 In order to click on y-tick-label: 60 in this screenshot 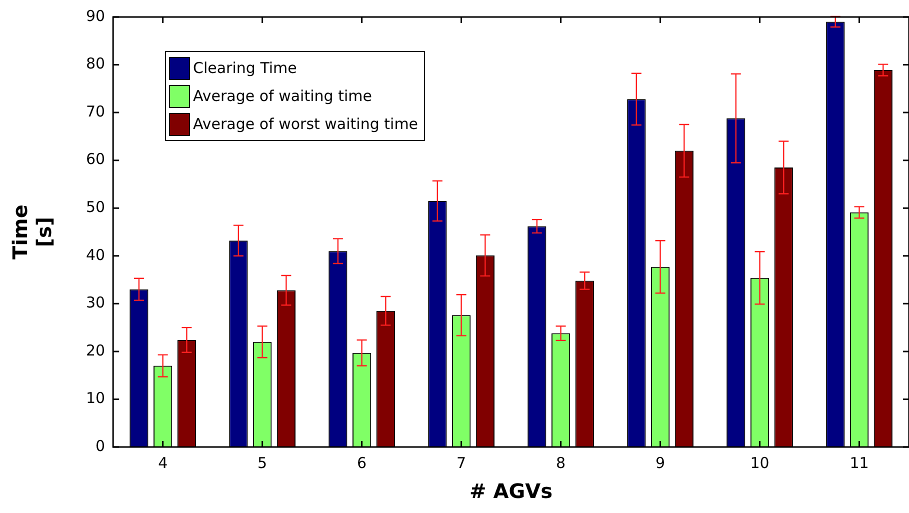, I will do `click(96, 159)`.